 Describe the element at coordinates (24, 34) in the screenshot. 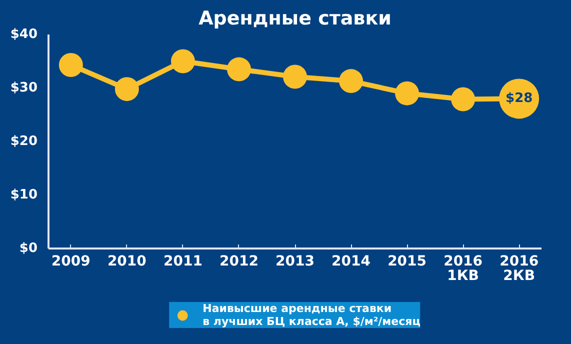

I see `y-tick-label: $40` at that location.